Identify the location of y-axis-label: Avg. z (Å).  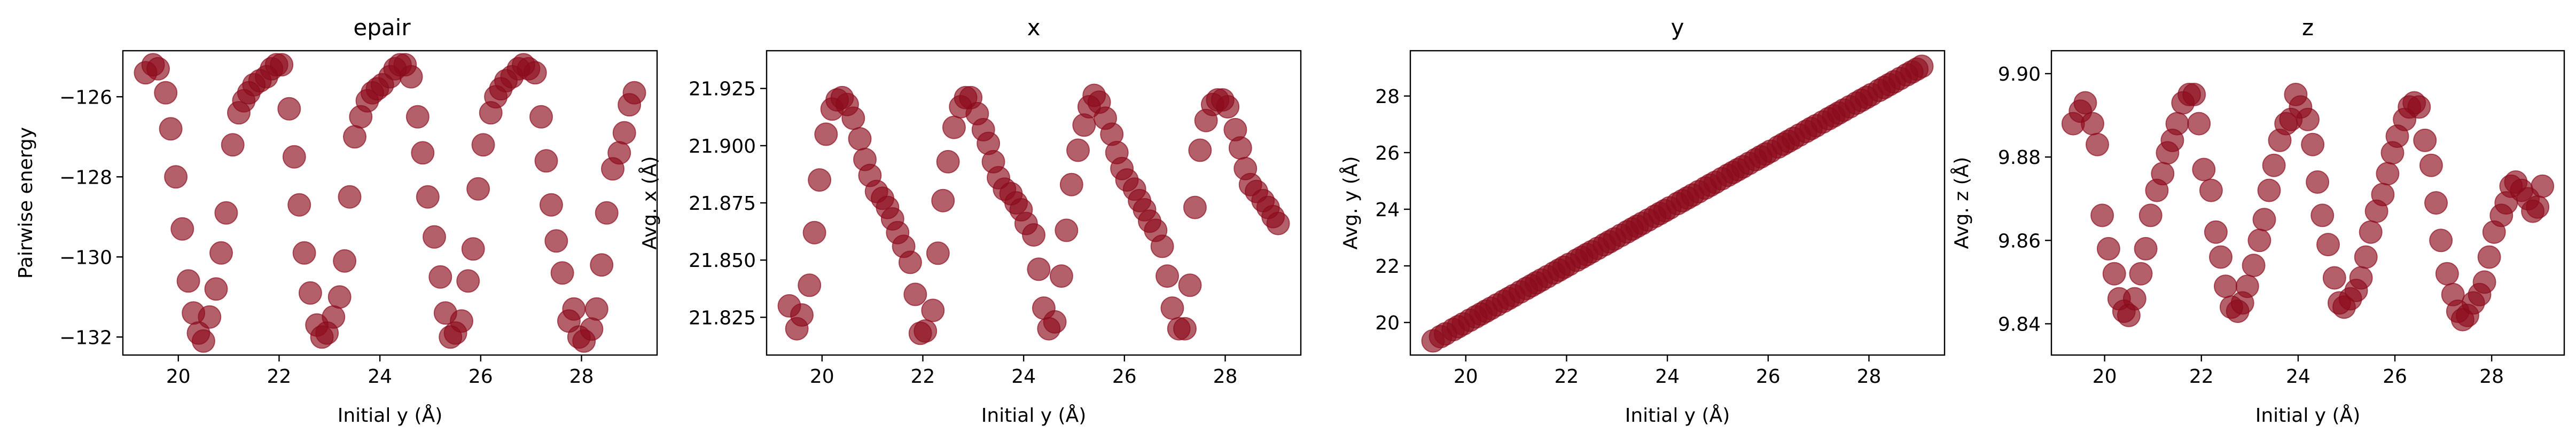
(1961, 203).